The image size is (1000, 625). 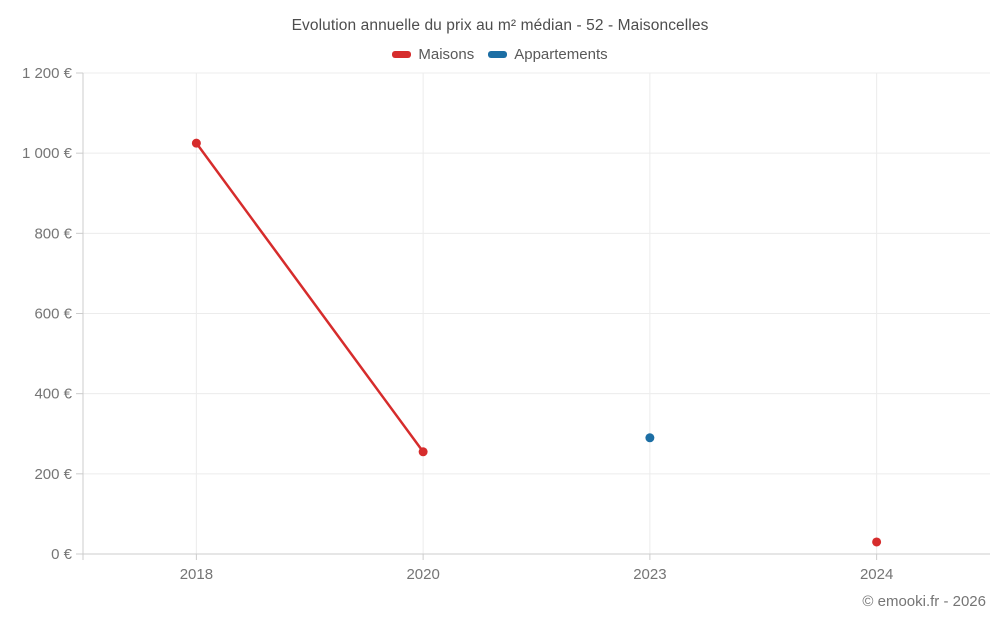 What do you see at coordinates (47, 153) in the screenshot?
I see `y-tick-label: 1 000 €` at bounding box center [47, 153].